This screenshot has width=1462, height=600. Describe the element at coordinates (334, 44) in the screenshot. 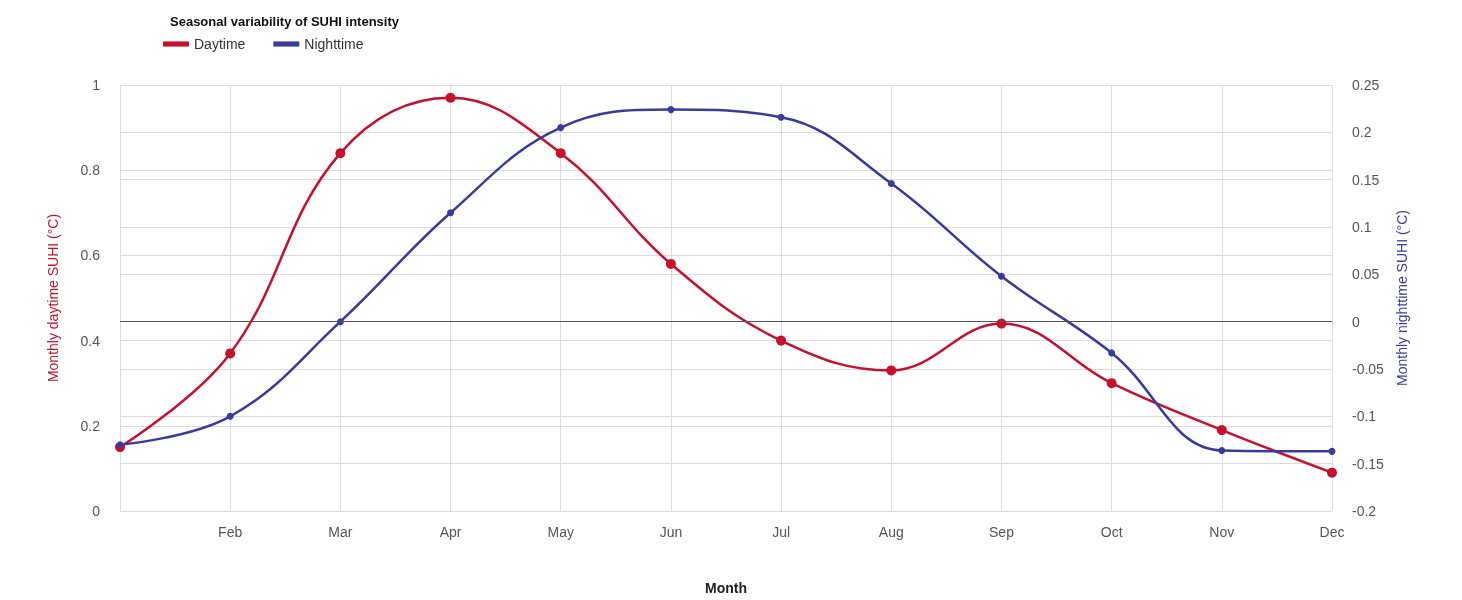

I see `legend-label: Nighttime` at that location.